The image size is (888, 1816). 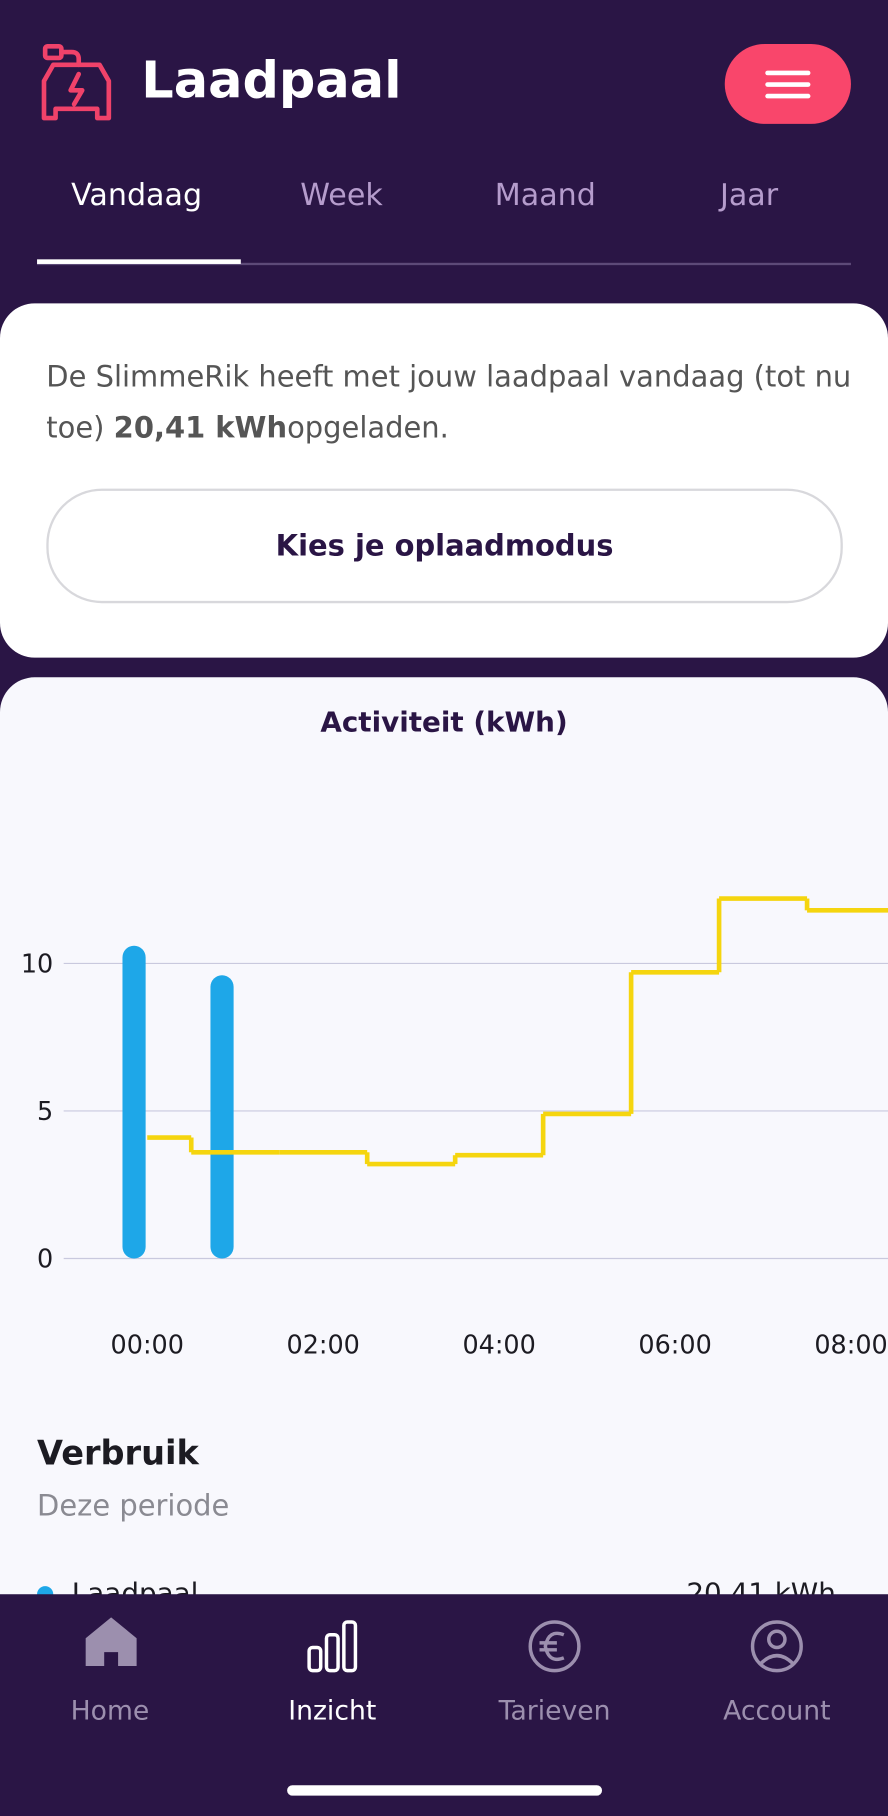 What do you see at coordinates (200, 428) in the screenshot?
I see `summary-highlight: 20,41 kWh` at bounding box center [200, 428].